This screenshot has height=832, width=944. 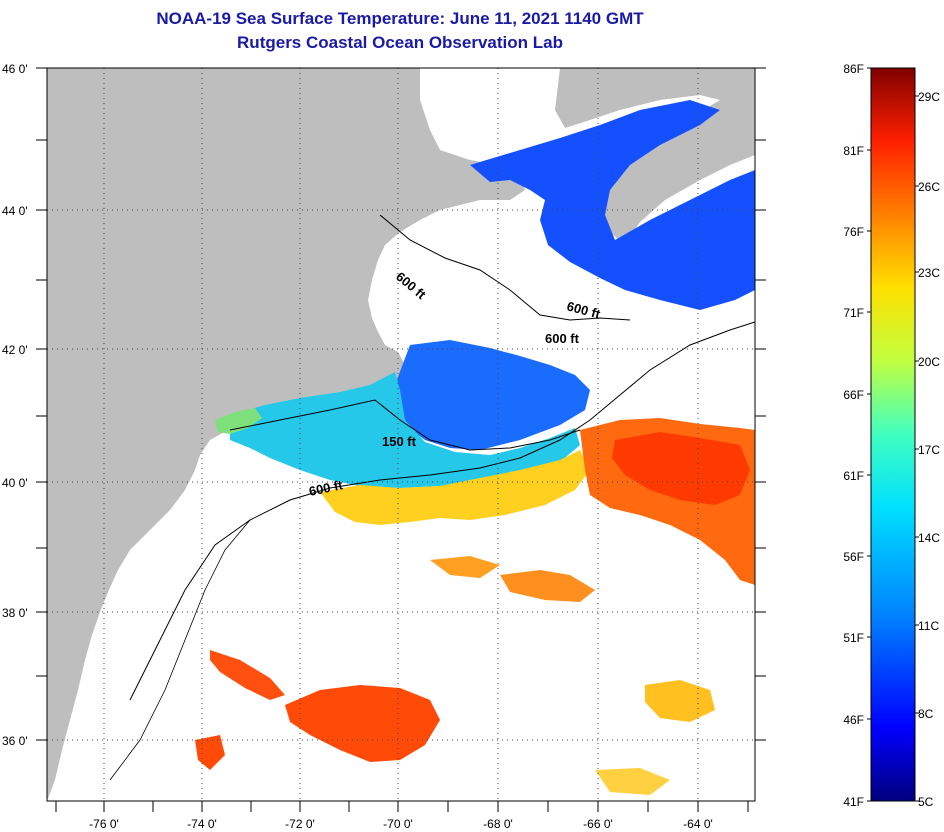 What do you see at coordinates (238, 421) in the screenshot?
I see `sst-shelf-green` at bounding box center [238, 421].